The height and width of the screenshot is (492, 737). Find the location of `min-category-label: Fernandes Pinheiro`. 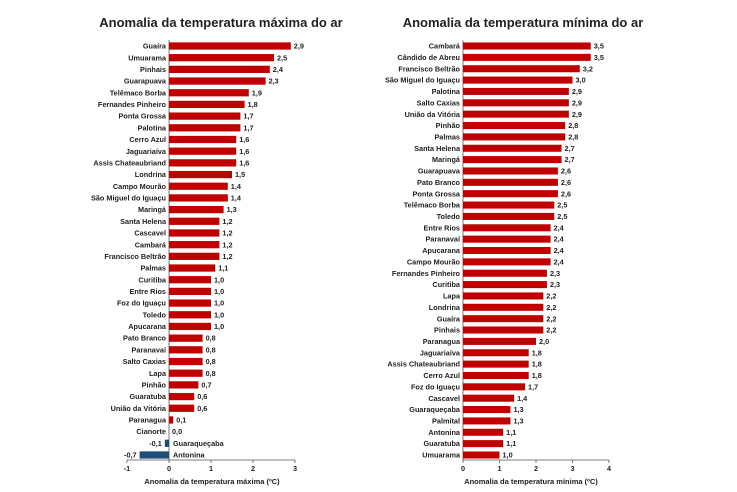

min-category-label: Fernandes Pinheiro is located at coordinates (426, 273).